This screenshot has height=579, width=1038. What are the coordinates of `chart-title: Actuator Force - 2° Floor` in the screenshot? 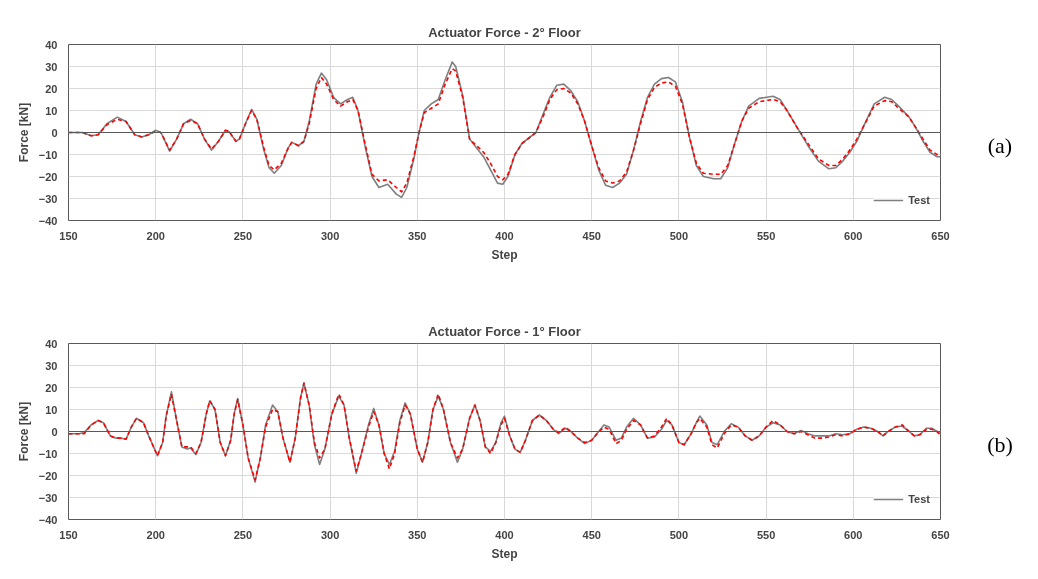 It's located at (504, 32).